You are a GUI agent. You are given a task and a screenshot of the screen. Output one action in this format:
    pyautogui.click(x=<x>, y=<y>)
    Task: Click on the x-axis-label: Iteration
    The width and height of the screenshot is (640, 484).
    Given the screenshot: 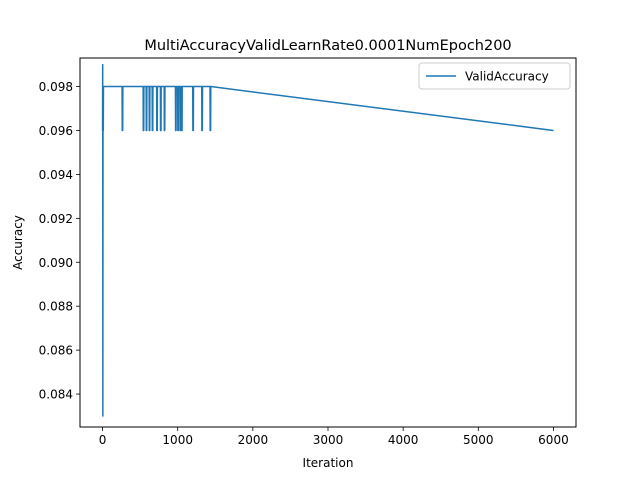 What is the action you would take?
    pyautogui.click(x=328, y=463)
    